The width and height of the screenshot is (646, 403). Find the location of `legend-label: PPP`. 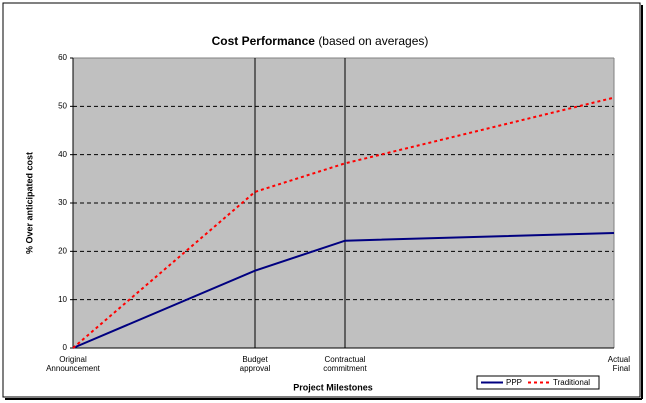

legend-label: PPP is located at coordinates (514, 382).